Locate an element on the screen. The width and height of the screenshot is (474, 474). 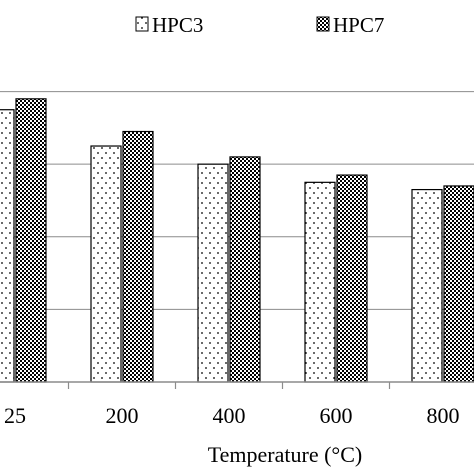
x-tick-label-400: 400 is located at coordinates (229, 415).